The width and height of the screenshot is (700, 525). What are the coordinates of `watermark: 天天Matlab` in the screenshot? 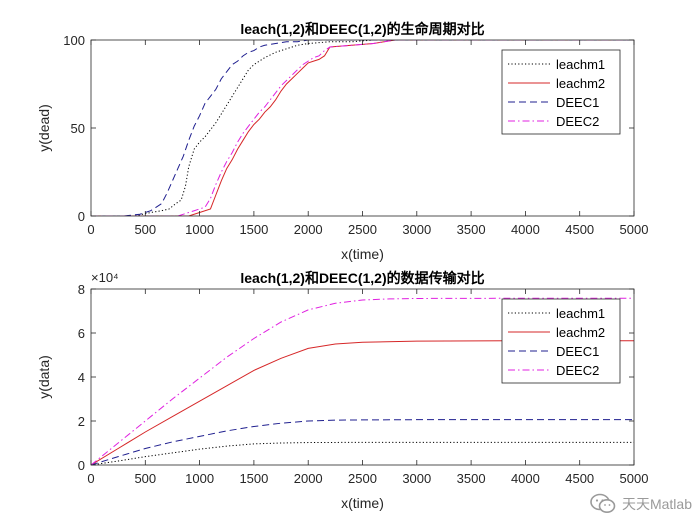 It's located at (641, 504).